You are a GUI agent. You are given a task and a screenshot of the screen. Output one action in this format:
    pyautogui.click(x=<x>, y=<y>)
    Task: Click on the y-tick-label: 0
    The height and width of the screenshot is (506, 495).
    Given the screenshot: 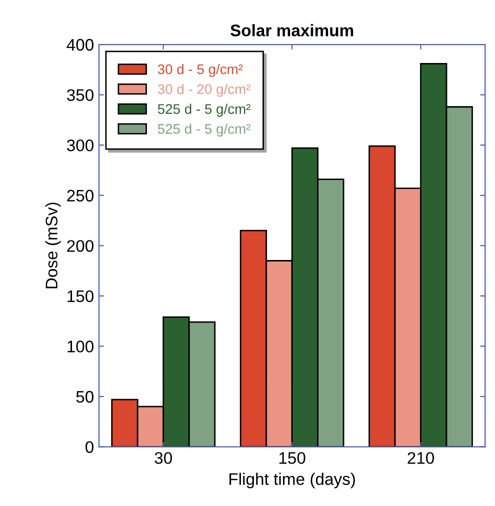 What is the action you would take?
    pyautogui.click(x=90, y=447)
    